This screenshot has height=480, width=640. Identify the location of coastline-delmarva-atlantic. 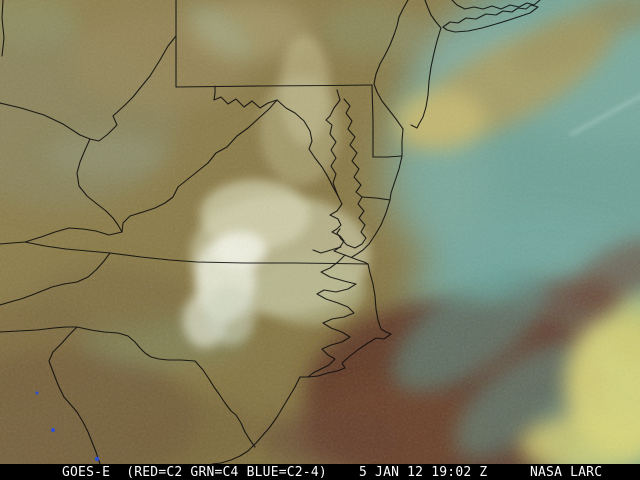
(377, 206).